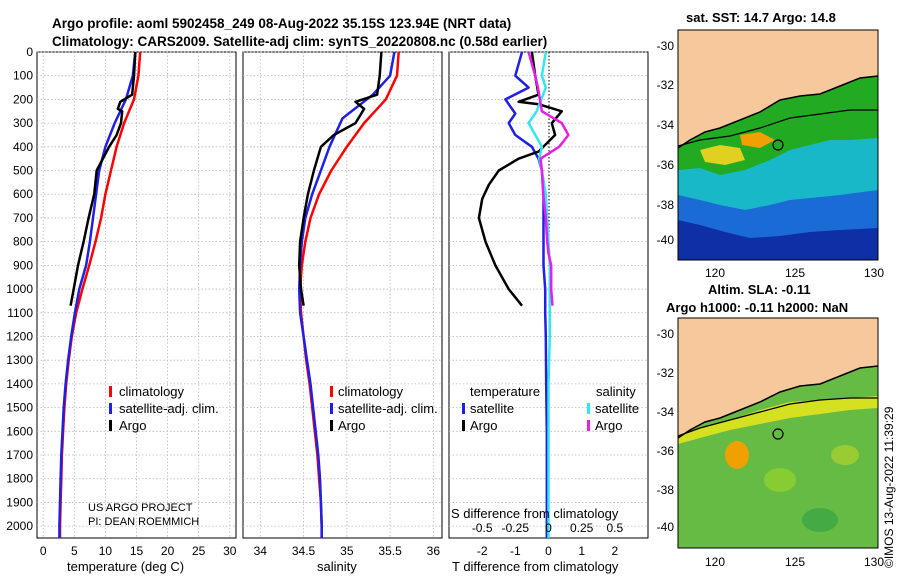  What do you see at coordinates (331, 425) in the screenshot?
I see `sal-legend-marker-argo` at bounding box center [331, 425].